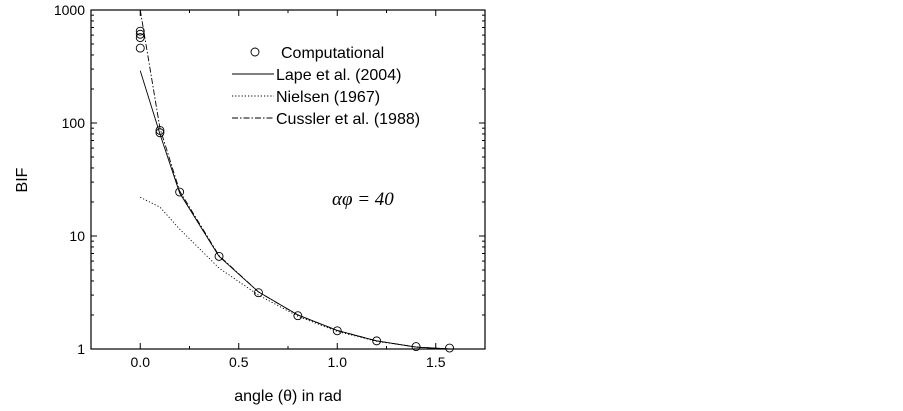 This screenshot has height=411, width=903. What do you see at coordinates (338, 75) in the screenshot?
I see `legend-label: Lape et al. (2004)` at bounding box center [338, 75].